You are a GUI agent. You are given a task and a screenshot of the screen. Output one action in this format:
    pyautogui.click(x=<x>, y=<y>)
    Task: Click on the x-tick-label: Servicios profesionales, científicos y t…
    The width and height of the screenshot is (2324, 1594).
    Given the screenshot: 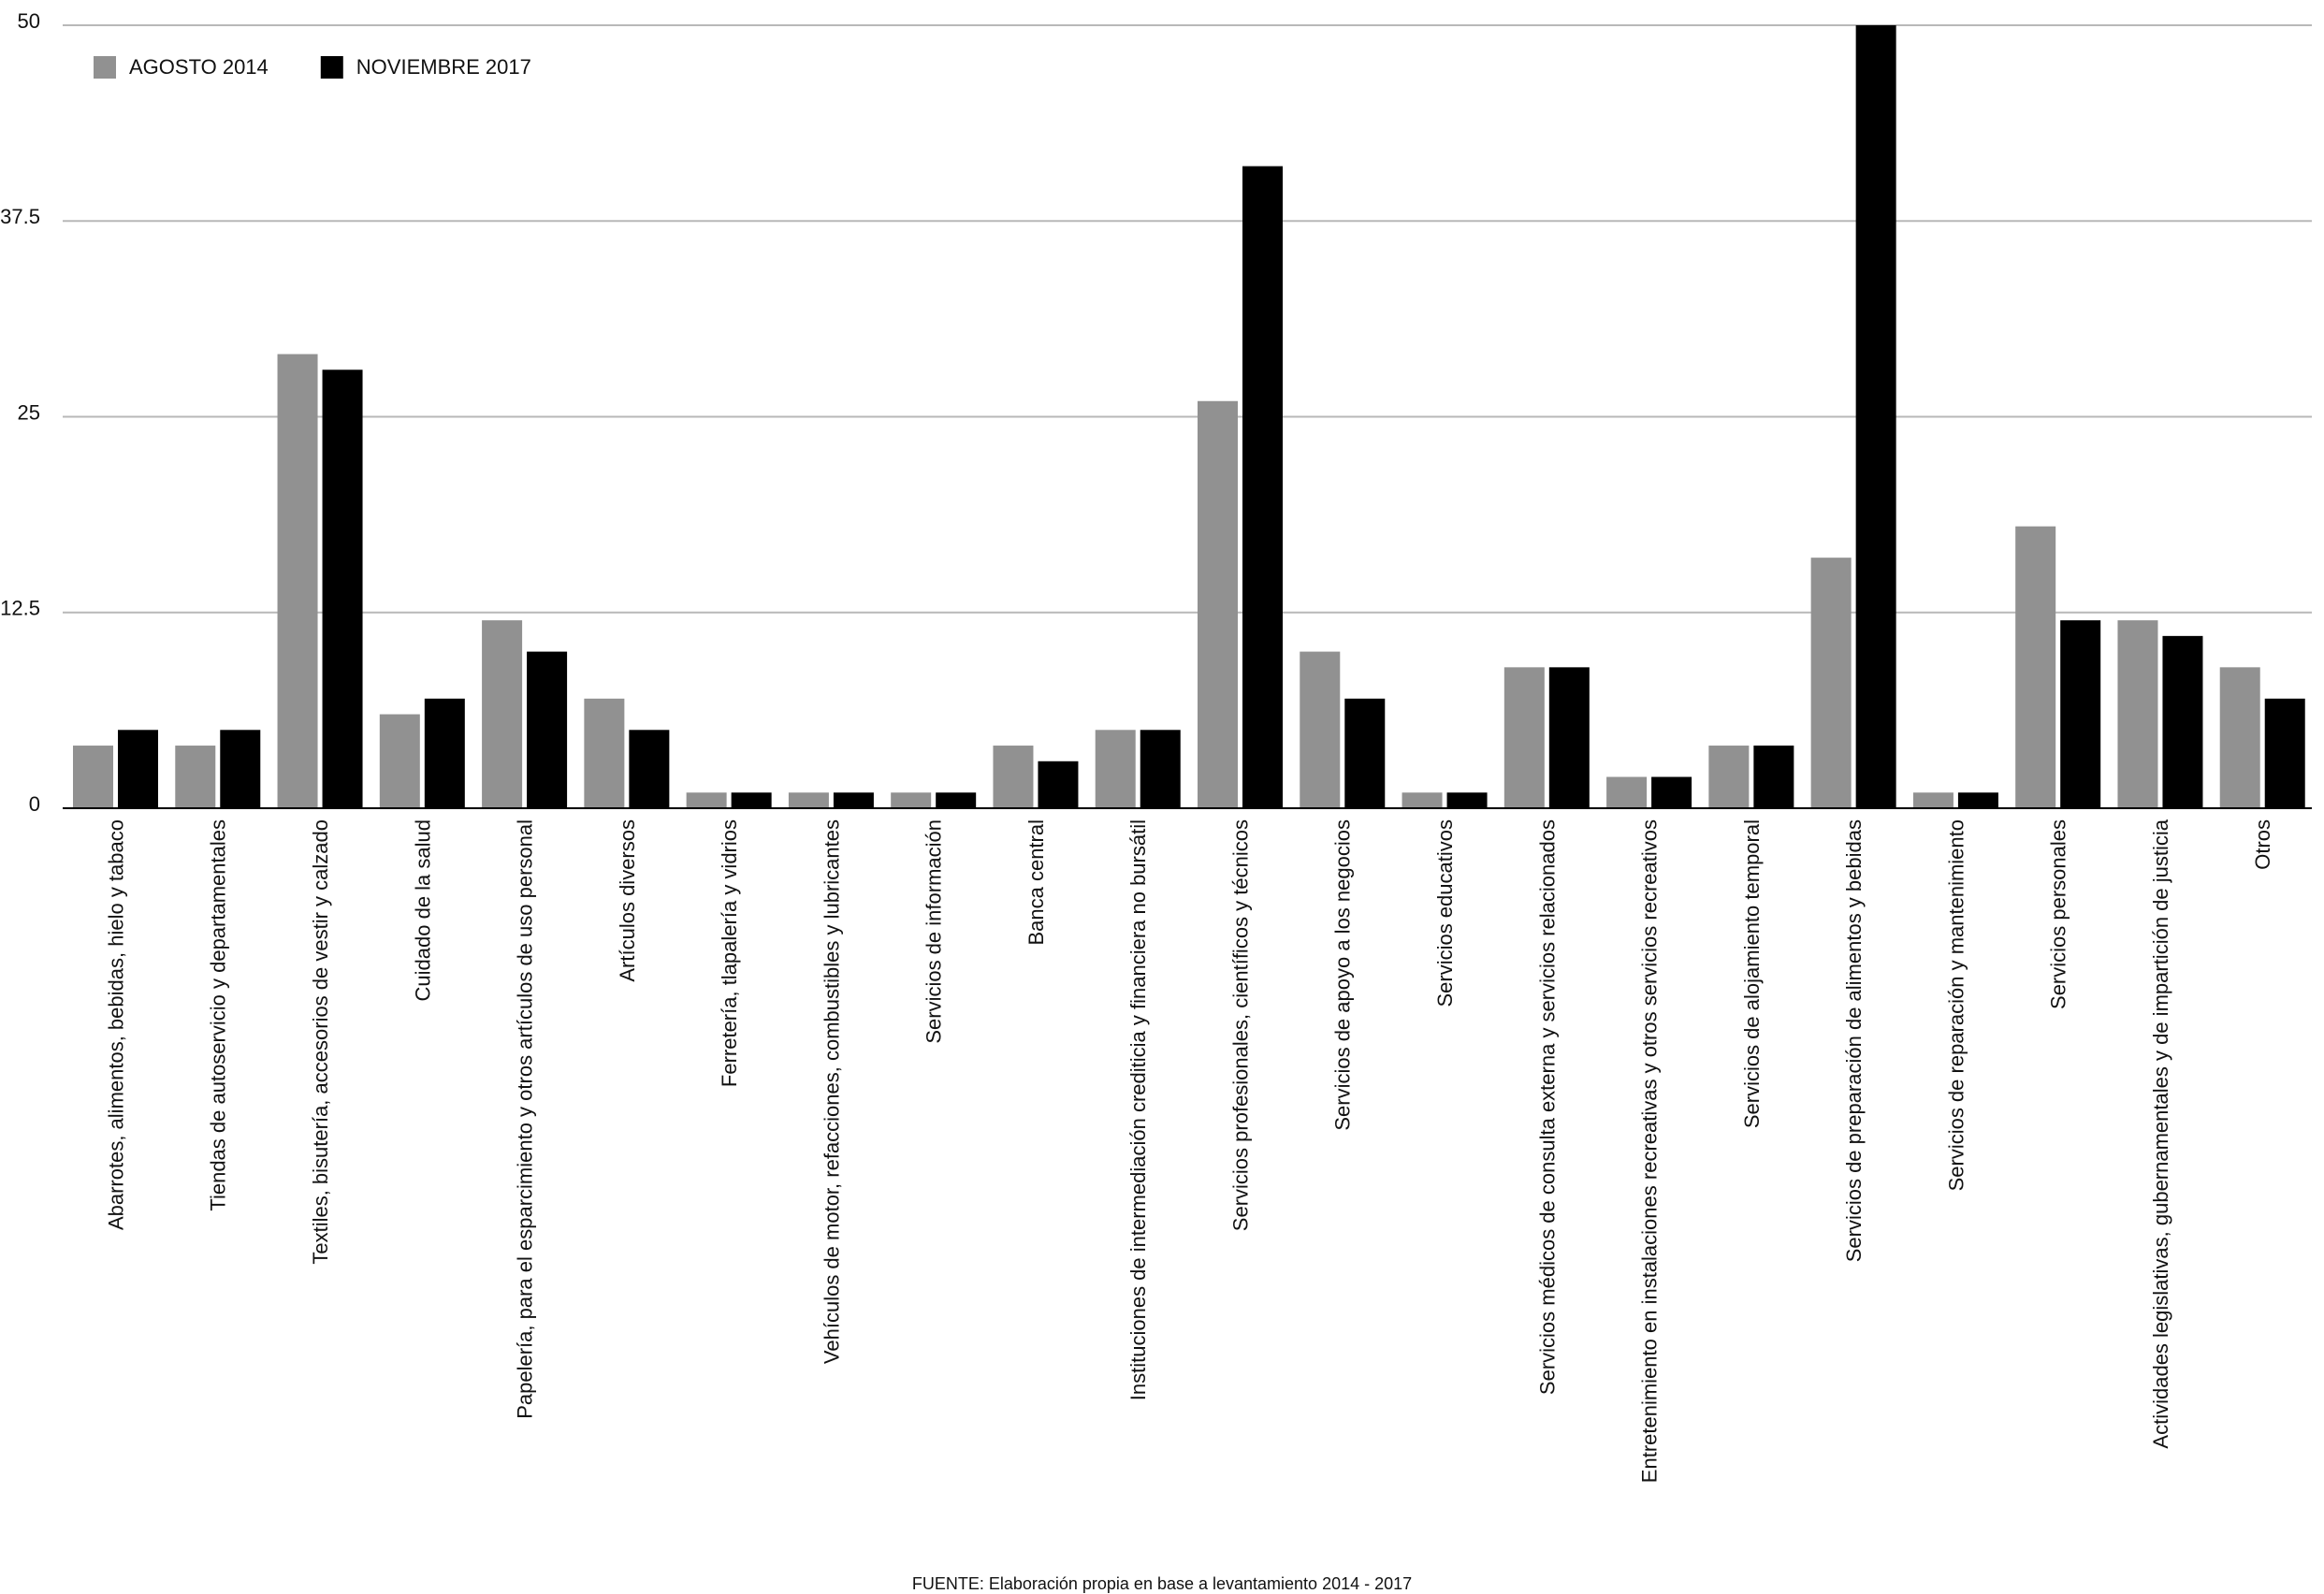 What is the action you would take?
    pyautogui.click(x=1240, y=1025)
    